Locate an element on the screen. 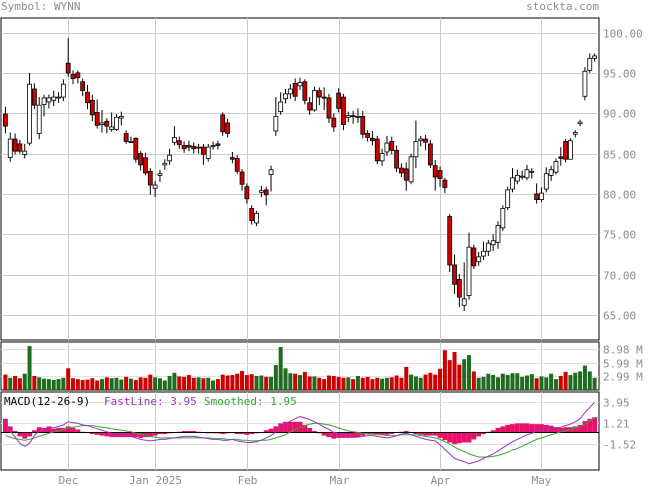  x-tick-label: Apr is located at coordinates (441, 480).